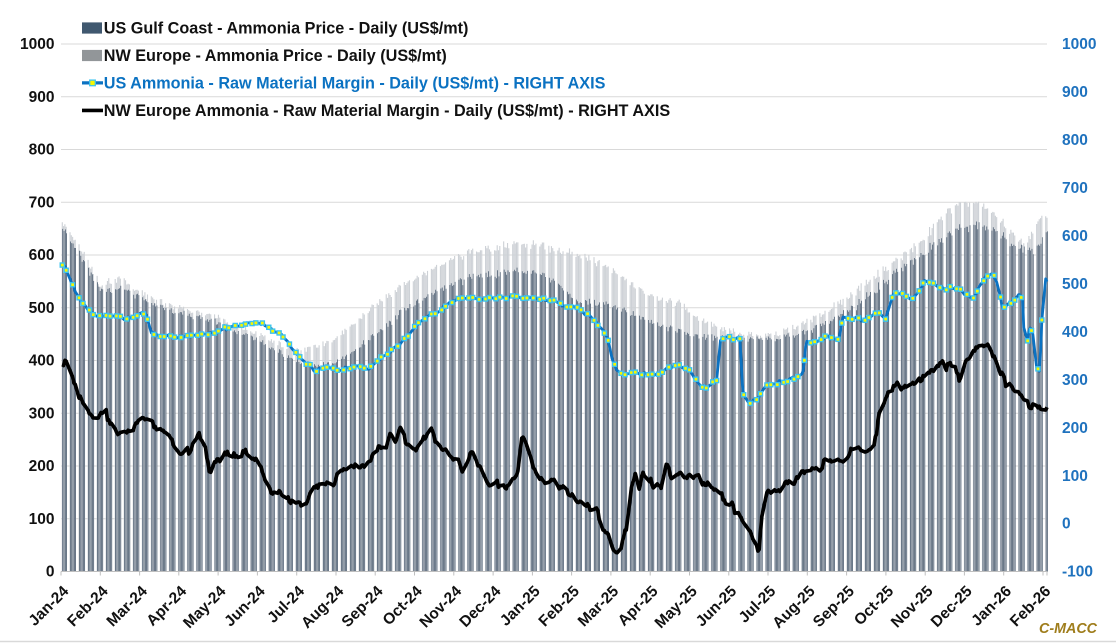 This screenshot has width=1116, height=644. What do you see at coordinates (1068, 629) in the screenshot?
I see `svg-text: C-MACC` at bounding box center [1068, 629].